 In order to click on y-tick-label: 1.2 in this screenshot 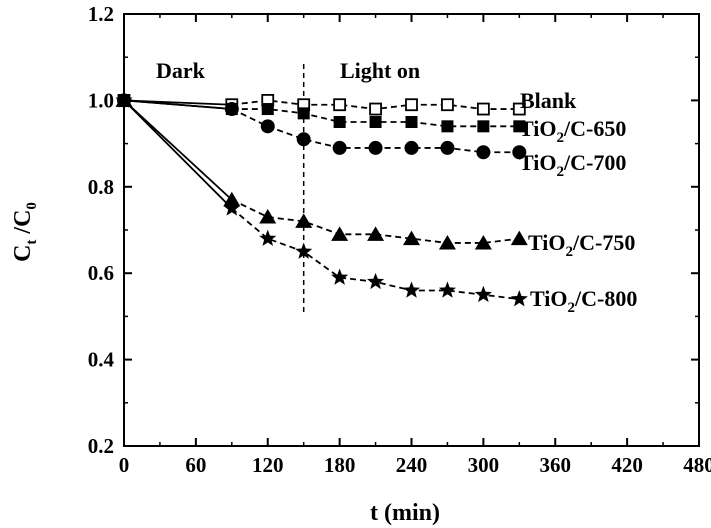, I will do `click(101, 14)`.